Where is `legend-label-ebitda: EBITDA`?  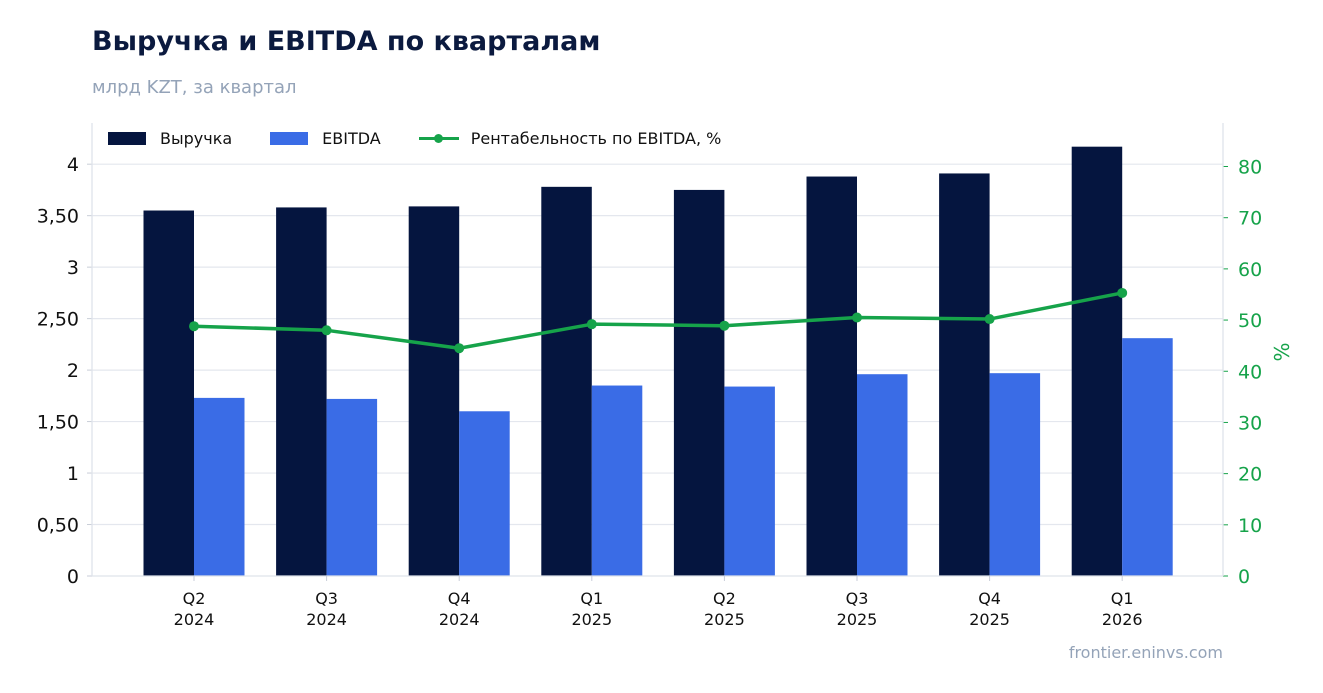
legend-label-ebitda: EBITDA is located at coordinates (351, 138).